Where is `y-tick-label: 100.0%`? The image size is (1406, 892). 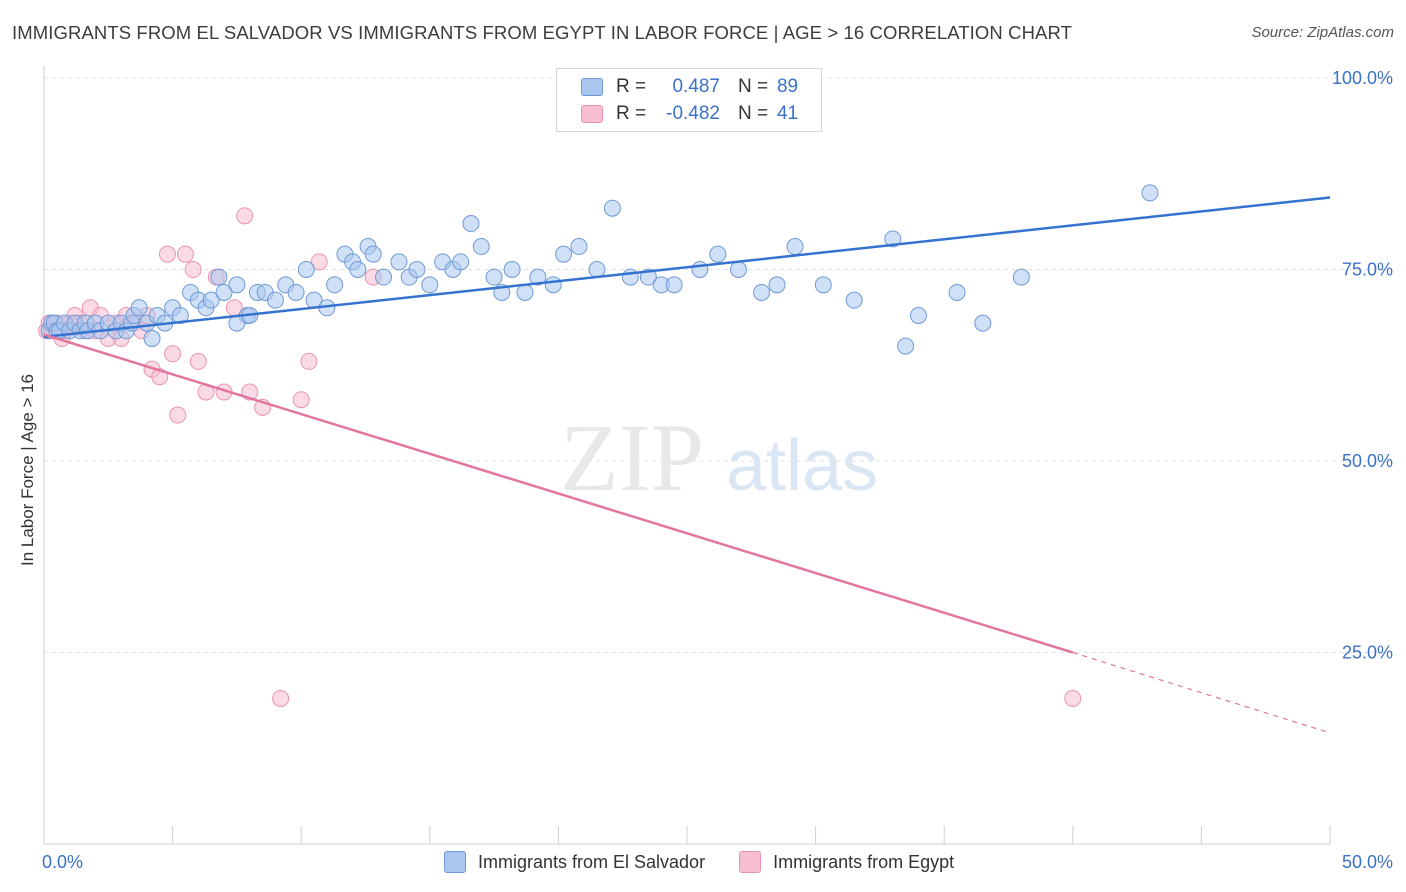
y-tick-label: 100.0% is located at coordinates (1362, 78).